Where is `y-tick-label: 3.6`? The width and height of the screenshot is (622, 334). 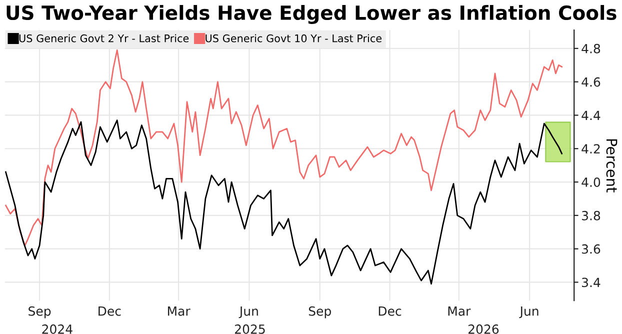 y-tick-label: 3.6 is located at coordinates (591, 249).